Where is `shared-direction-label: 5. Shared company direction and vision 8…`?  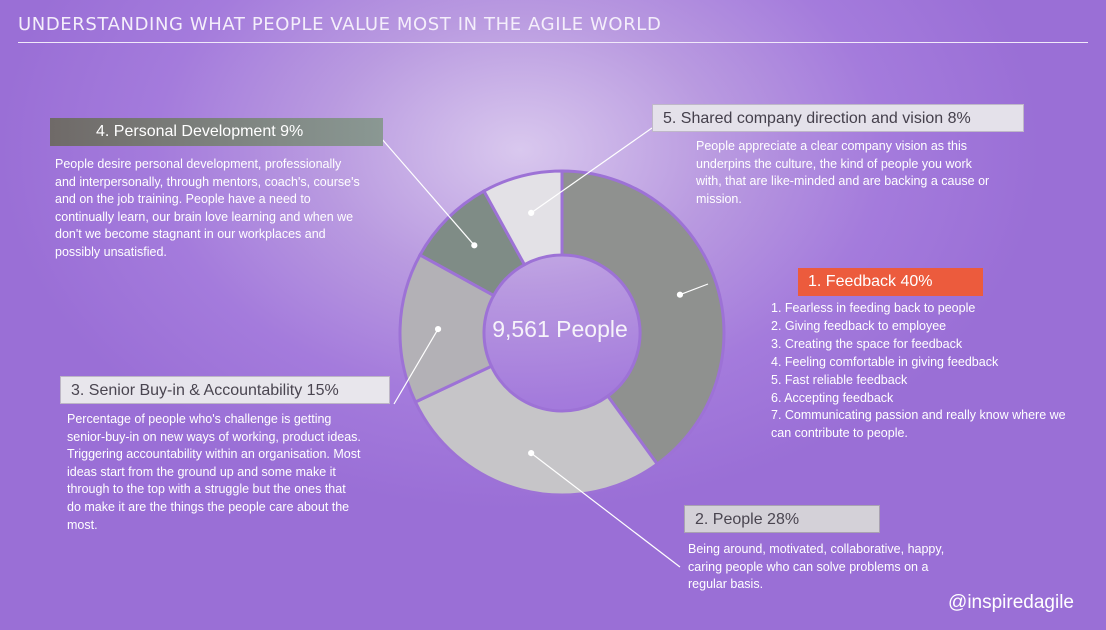 shared-direction-label: 5. Shared company direction and vision 8… is located at coordinates (838, 118).